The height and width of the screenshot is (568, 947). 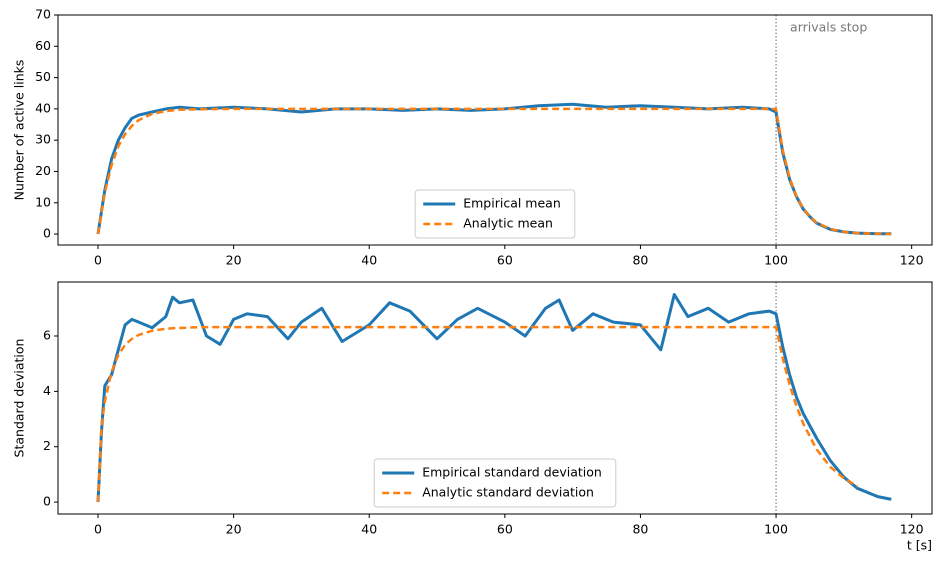 What do you see at coordinates (43, 139) in the screenshot?
I see `y-tick-label: 30` at bounding box center [43, 139].